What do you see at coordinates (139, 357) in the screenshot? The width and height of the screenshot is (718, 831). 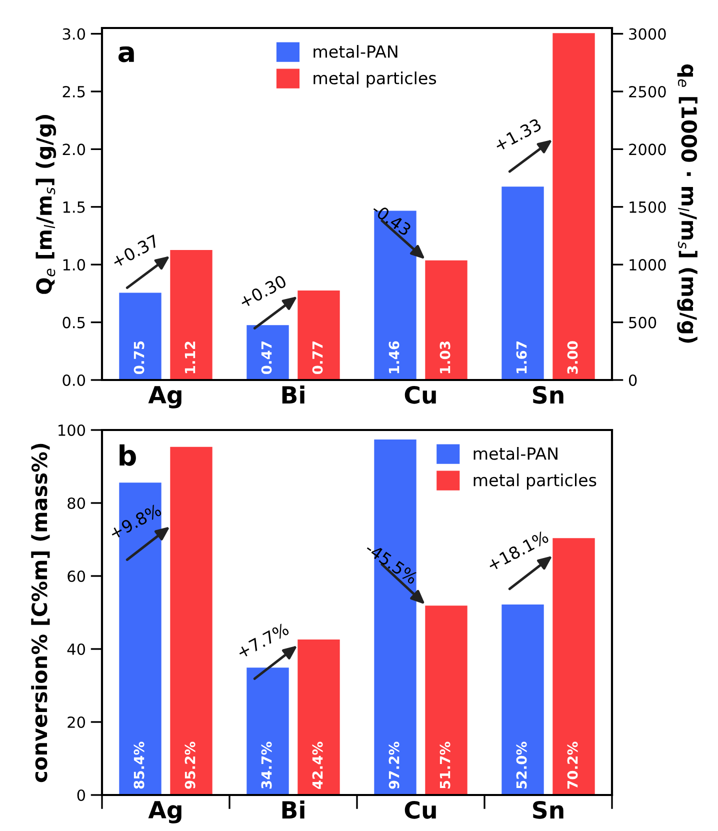 I see `data-label: 0.75` at bounding box center [139, 357].